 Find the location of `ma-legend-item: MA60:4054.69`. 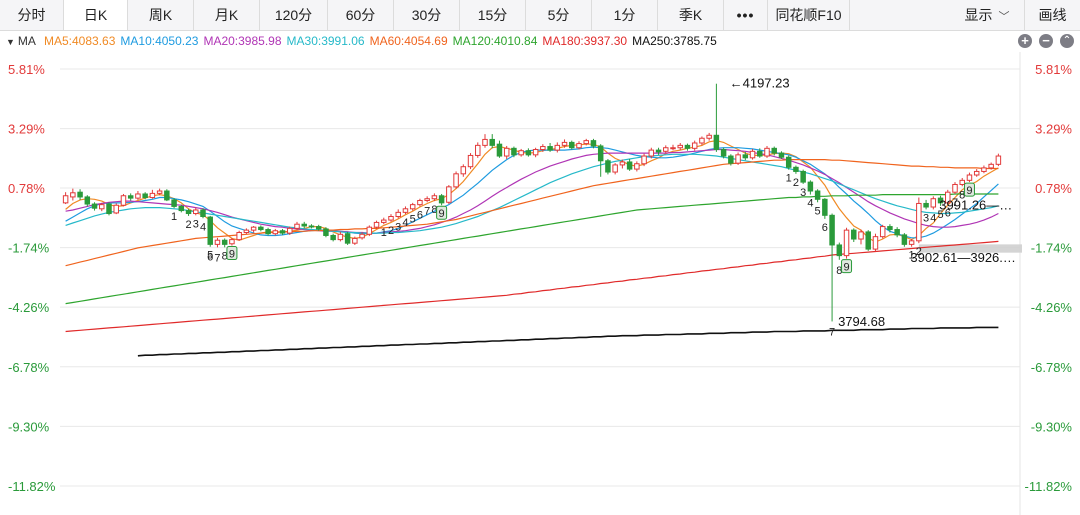

ma-legend-item: MA60:4054.69 is located at coordinates (408, 41).